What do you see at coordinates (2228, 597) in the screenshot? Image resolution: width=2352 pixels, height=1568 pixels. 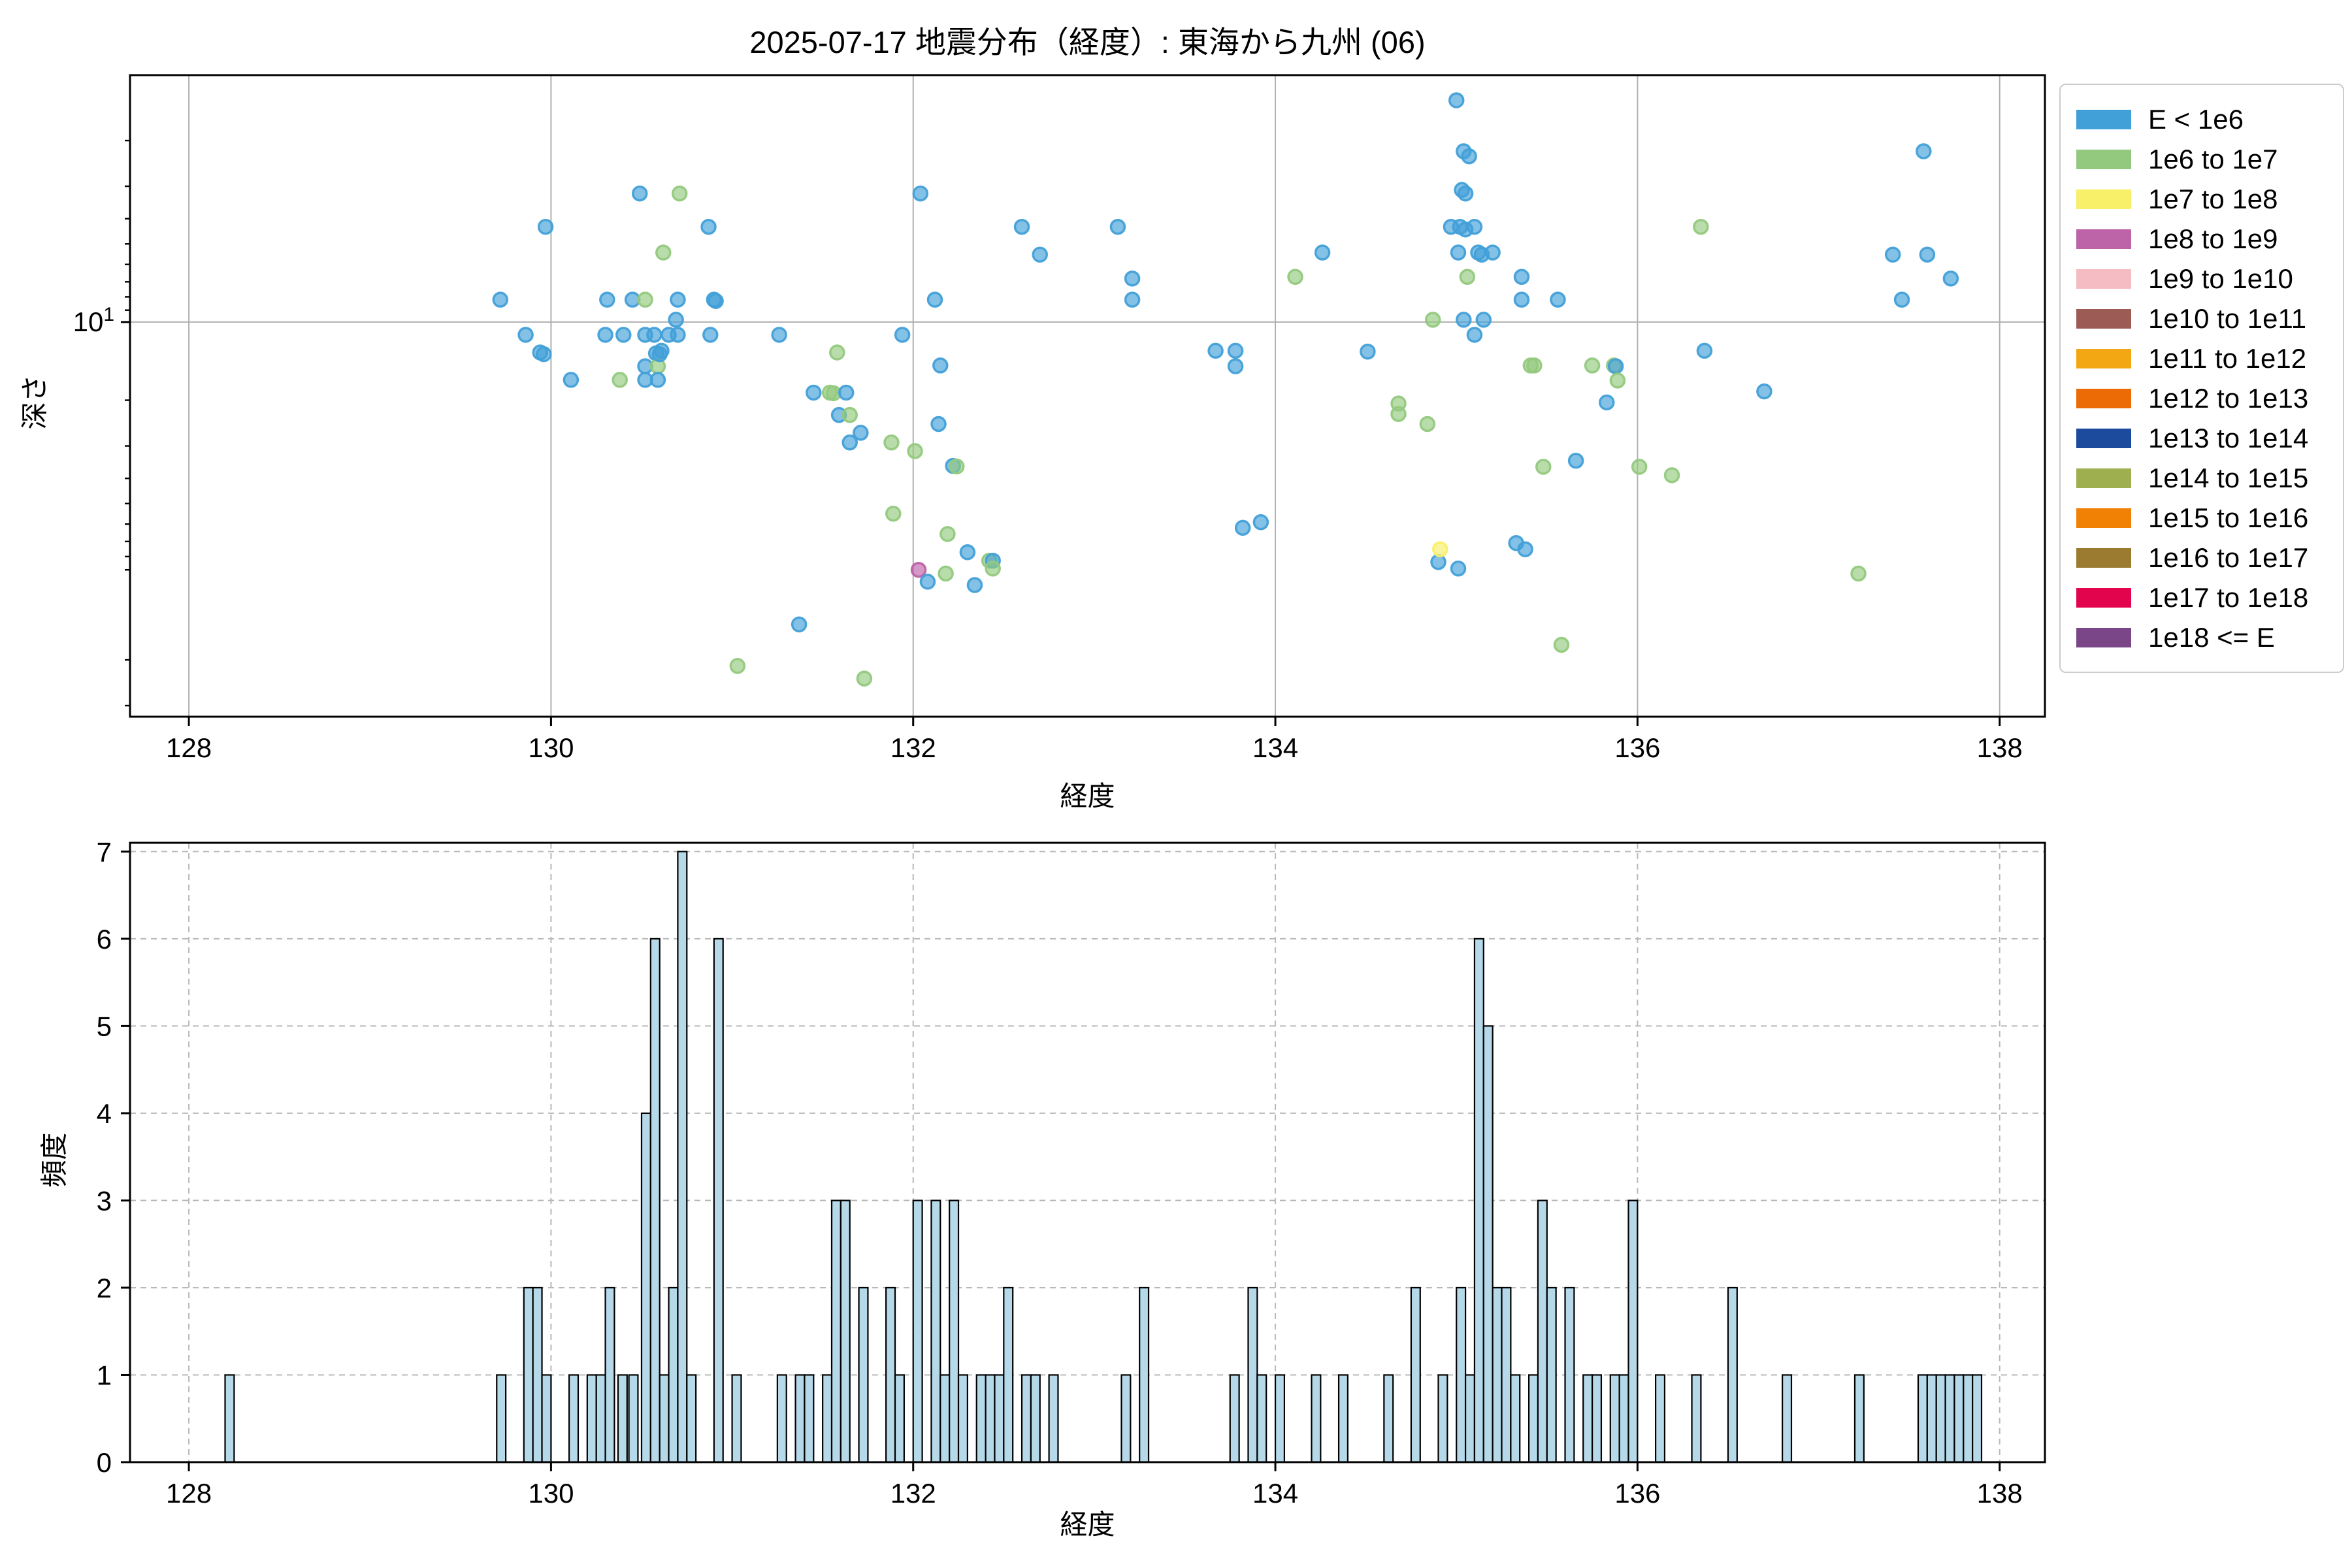 I see `legend-label: 1e17 to 1e18` at bounding box center [2228, 597].